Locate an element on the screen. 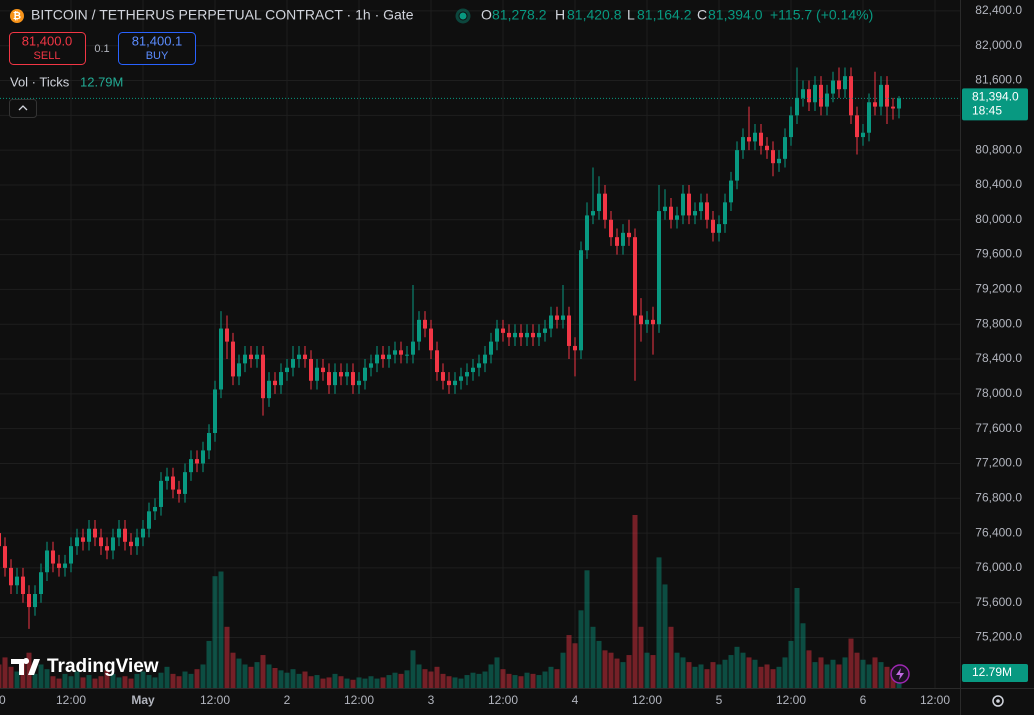 The height and width of the screenshot is (715, 1034). lightning-icon is located at coordinates (900, 674).